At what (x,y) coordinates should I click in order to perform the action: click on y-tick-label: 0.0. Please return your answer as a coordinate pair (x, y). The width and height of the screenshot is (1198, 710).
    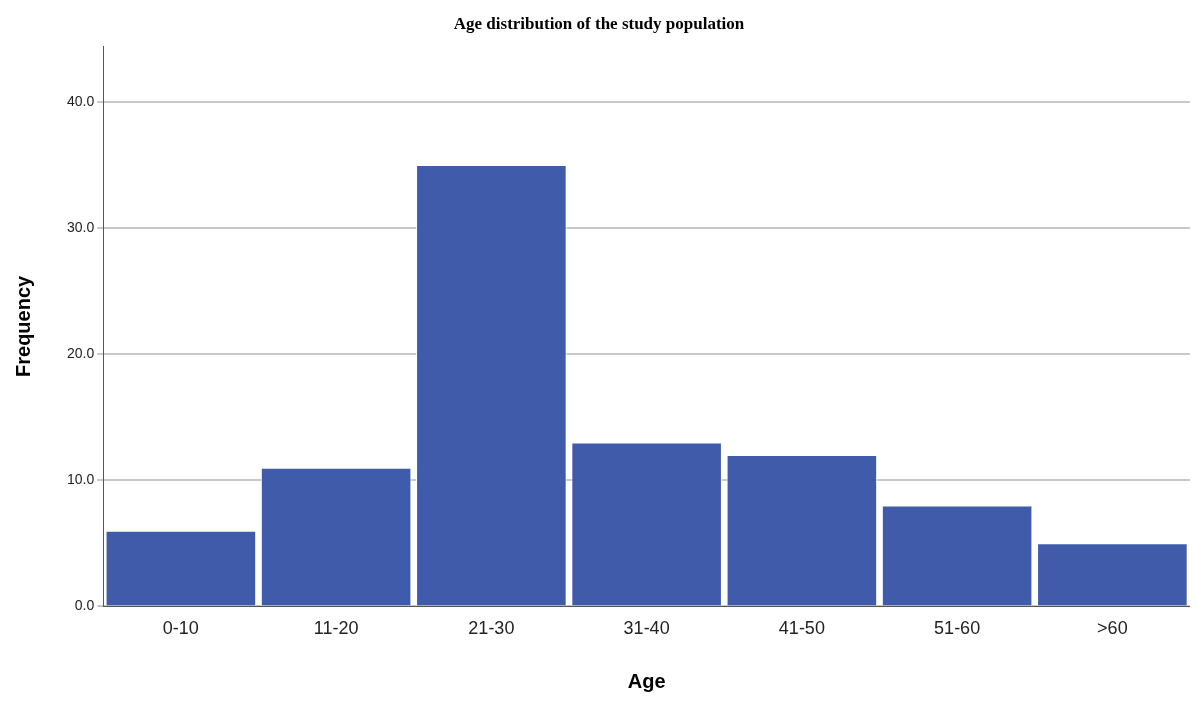
    Looking at the image, I should click on (84, 605).